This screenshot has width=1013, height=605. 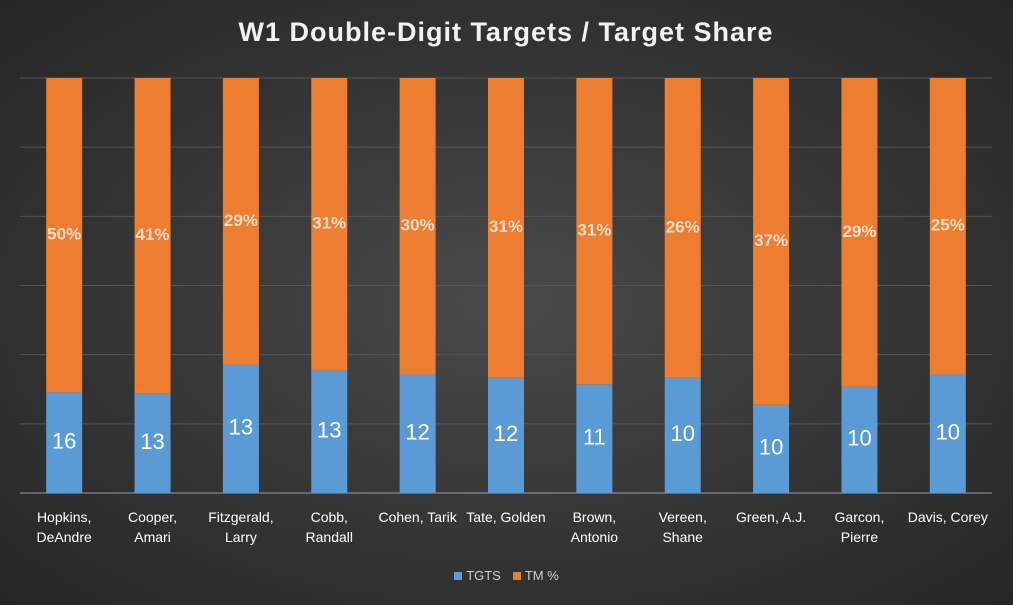 I want to click on x-tick-label: Vereen, Shane, so click(x=682, y=527).